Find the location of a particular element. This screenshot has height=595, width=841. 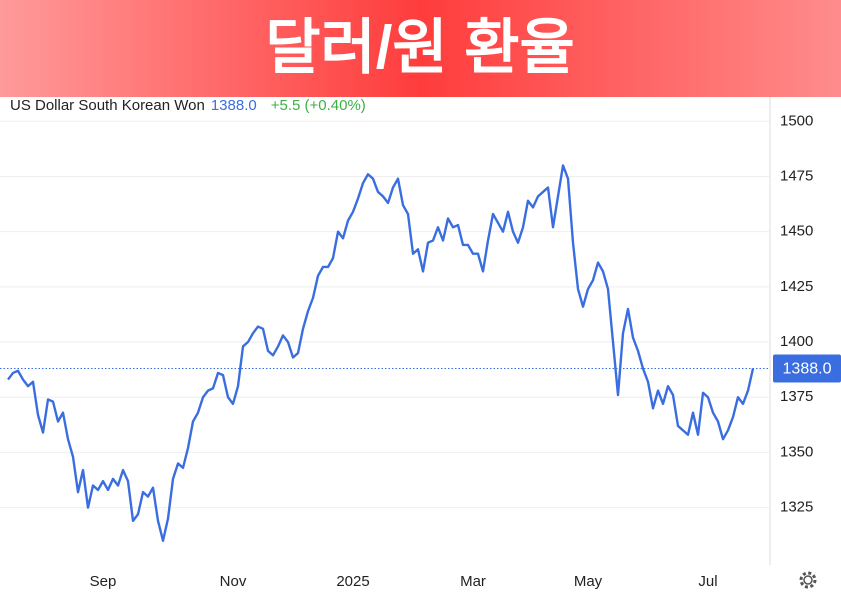

y-tick-label: 1400 is located at coordinates (796, 341).